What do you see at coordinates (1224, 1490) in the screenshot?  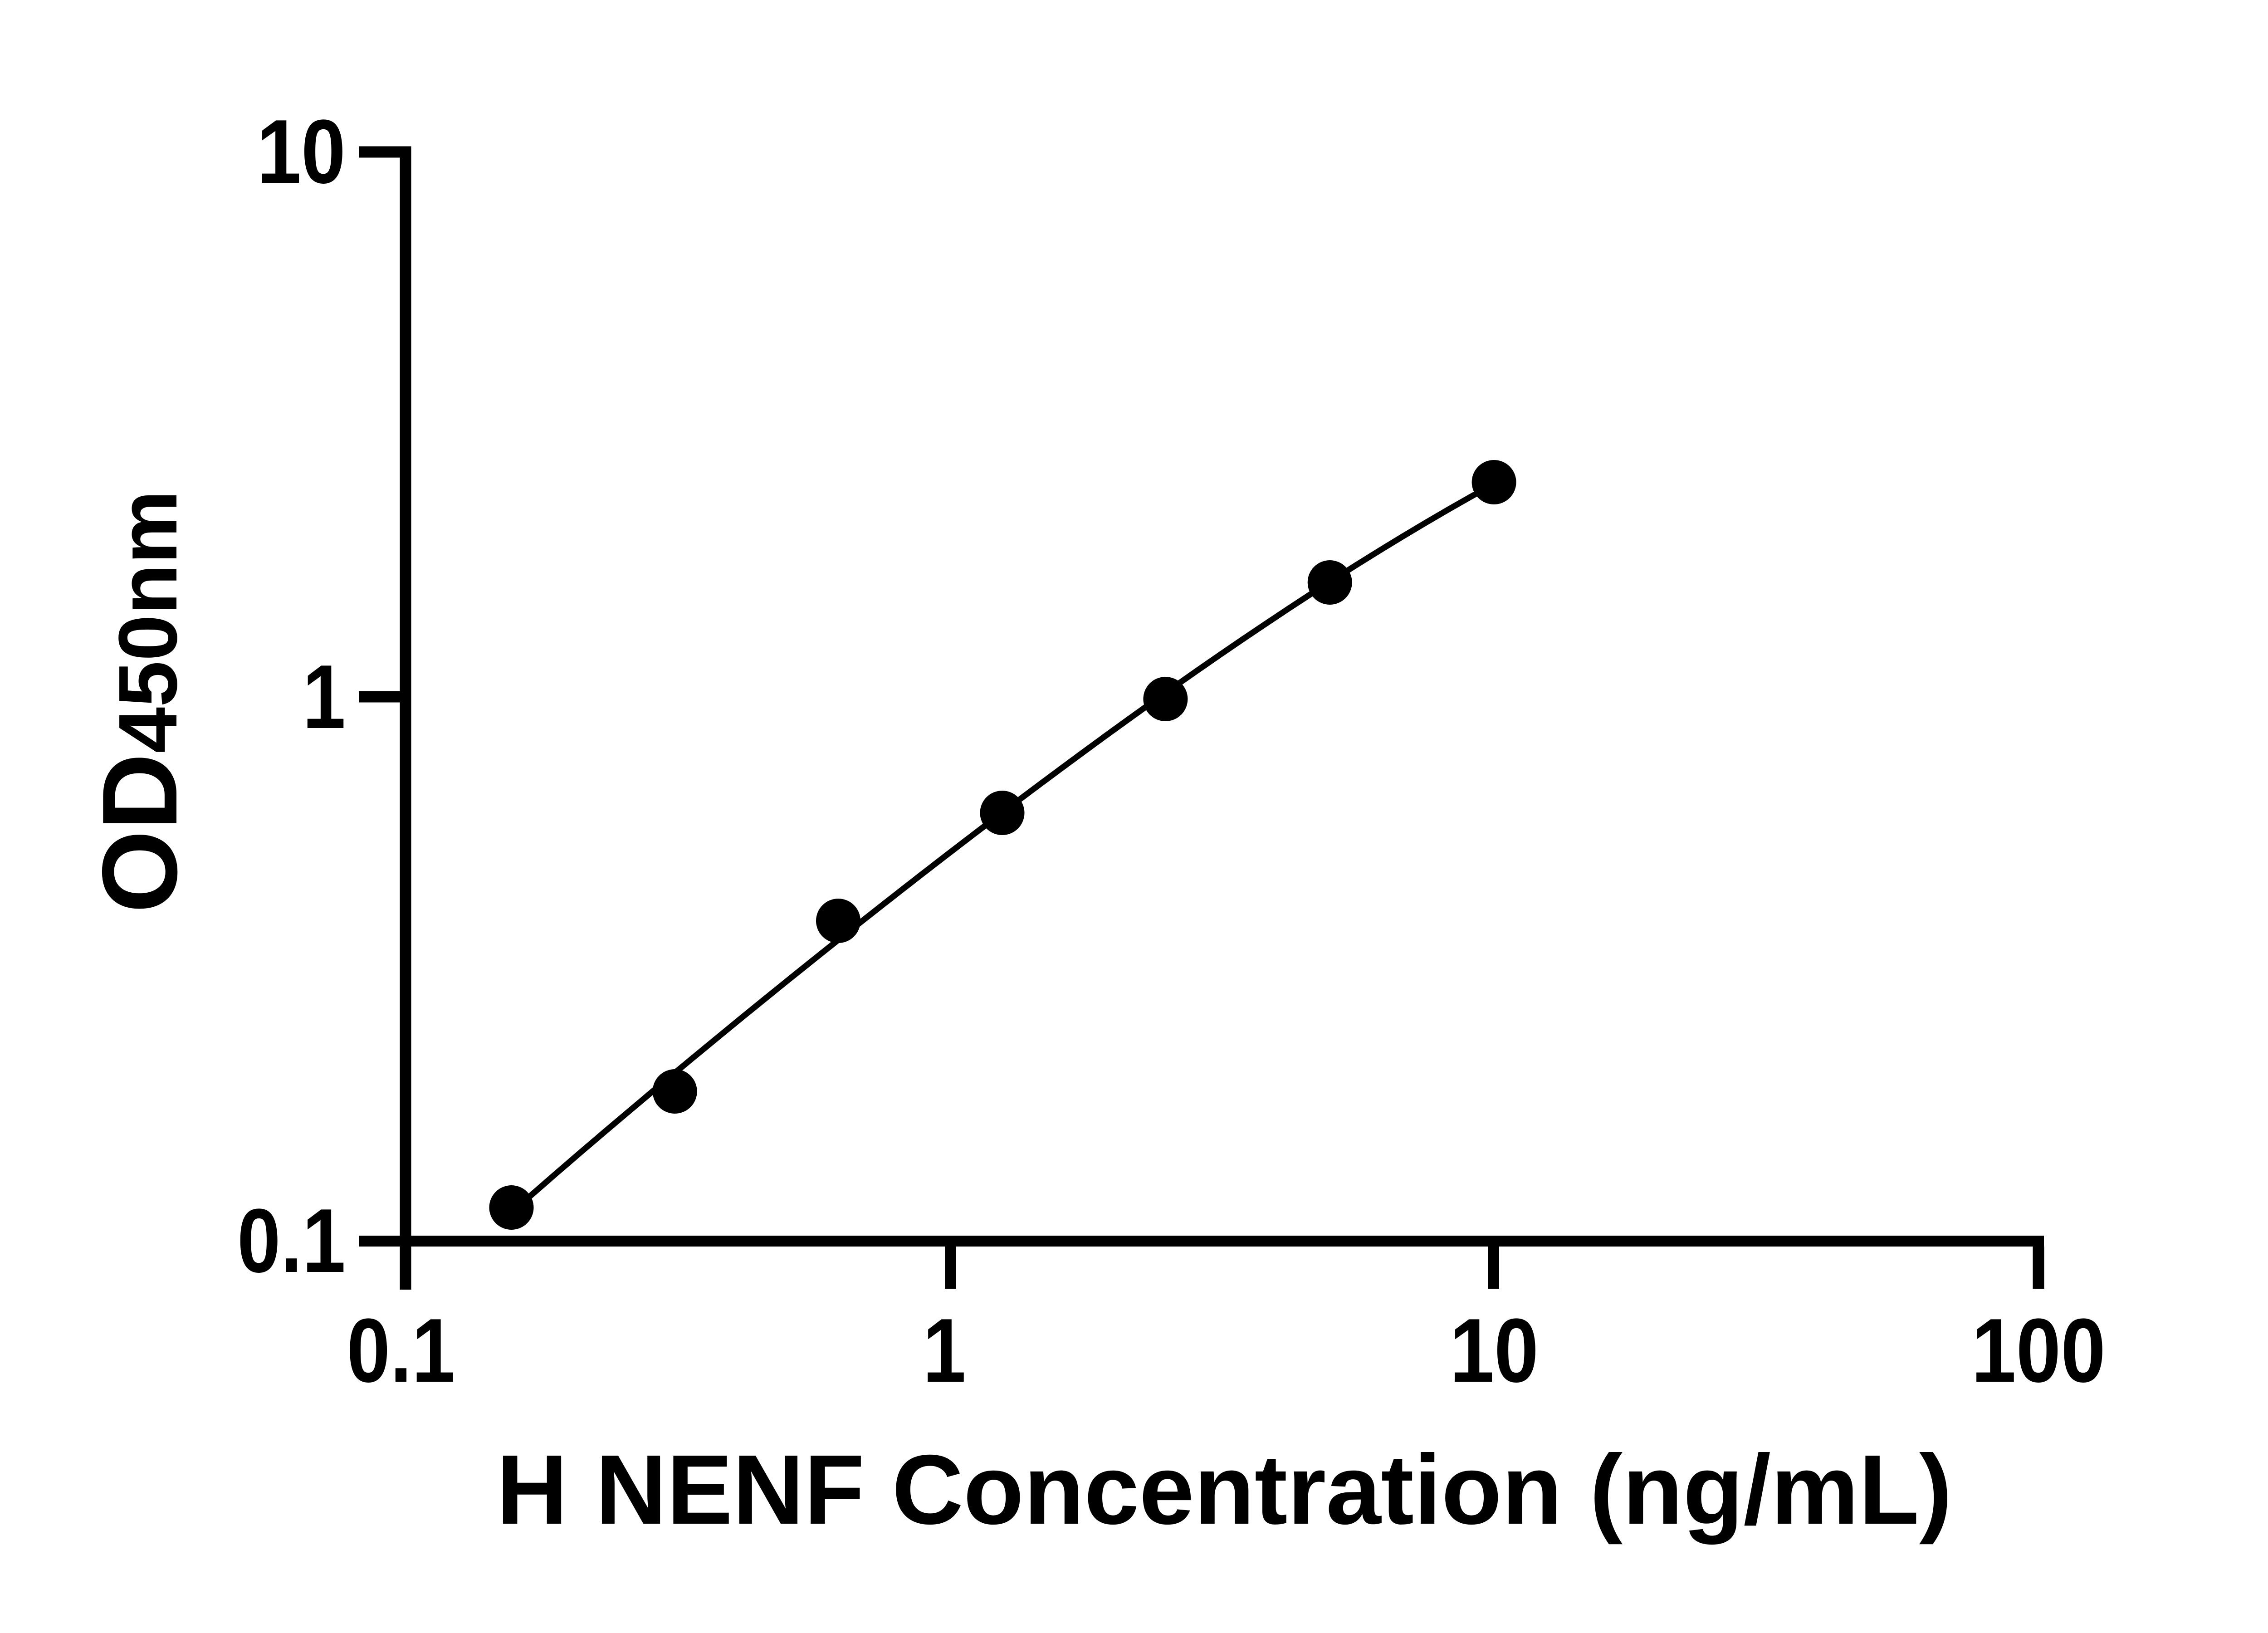 I see `svg-text: H NENF Concentration (ng/mL)` at bounding box center [1224, 1490].